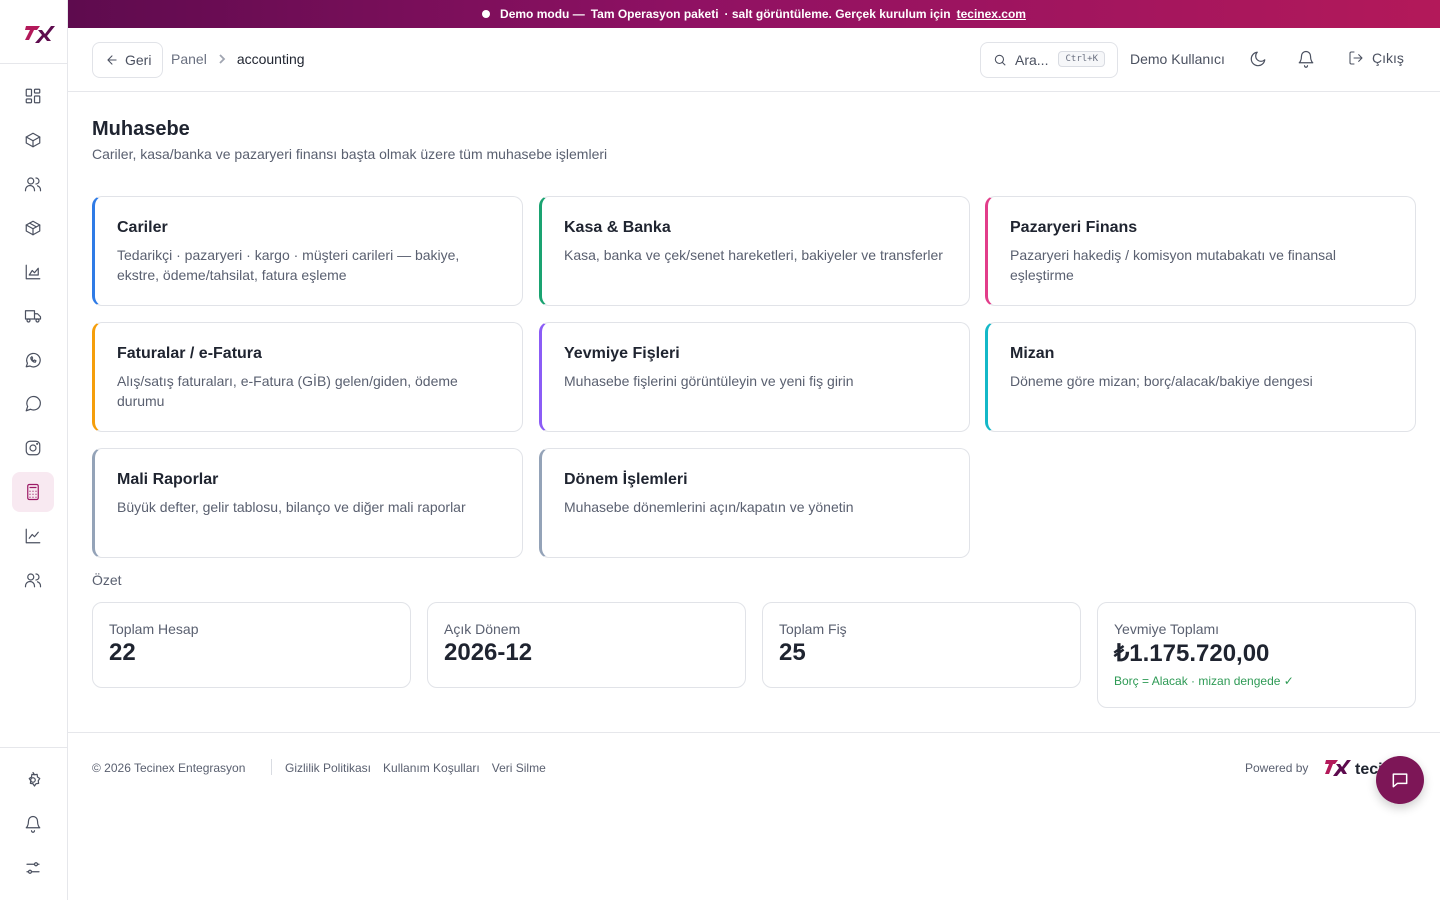 This screenshot has height=900, width=1440. Describe the element at coordinates (122, 652) in the screenshot. I see `stat-value: 22` at that location.